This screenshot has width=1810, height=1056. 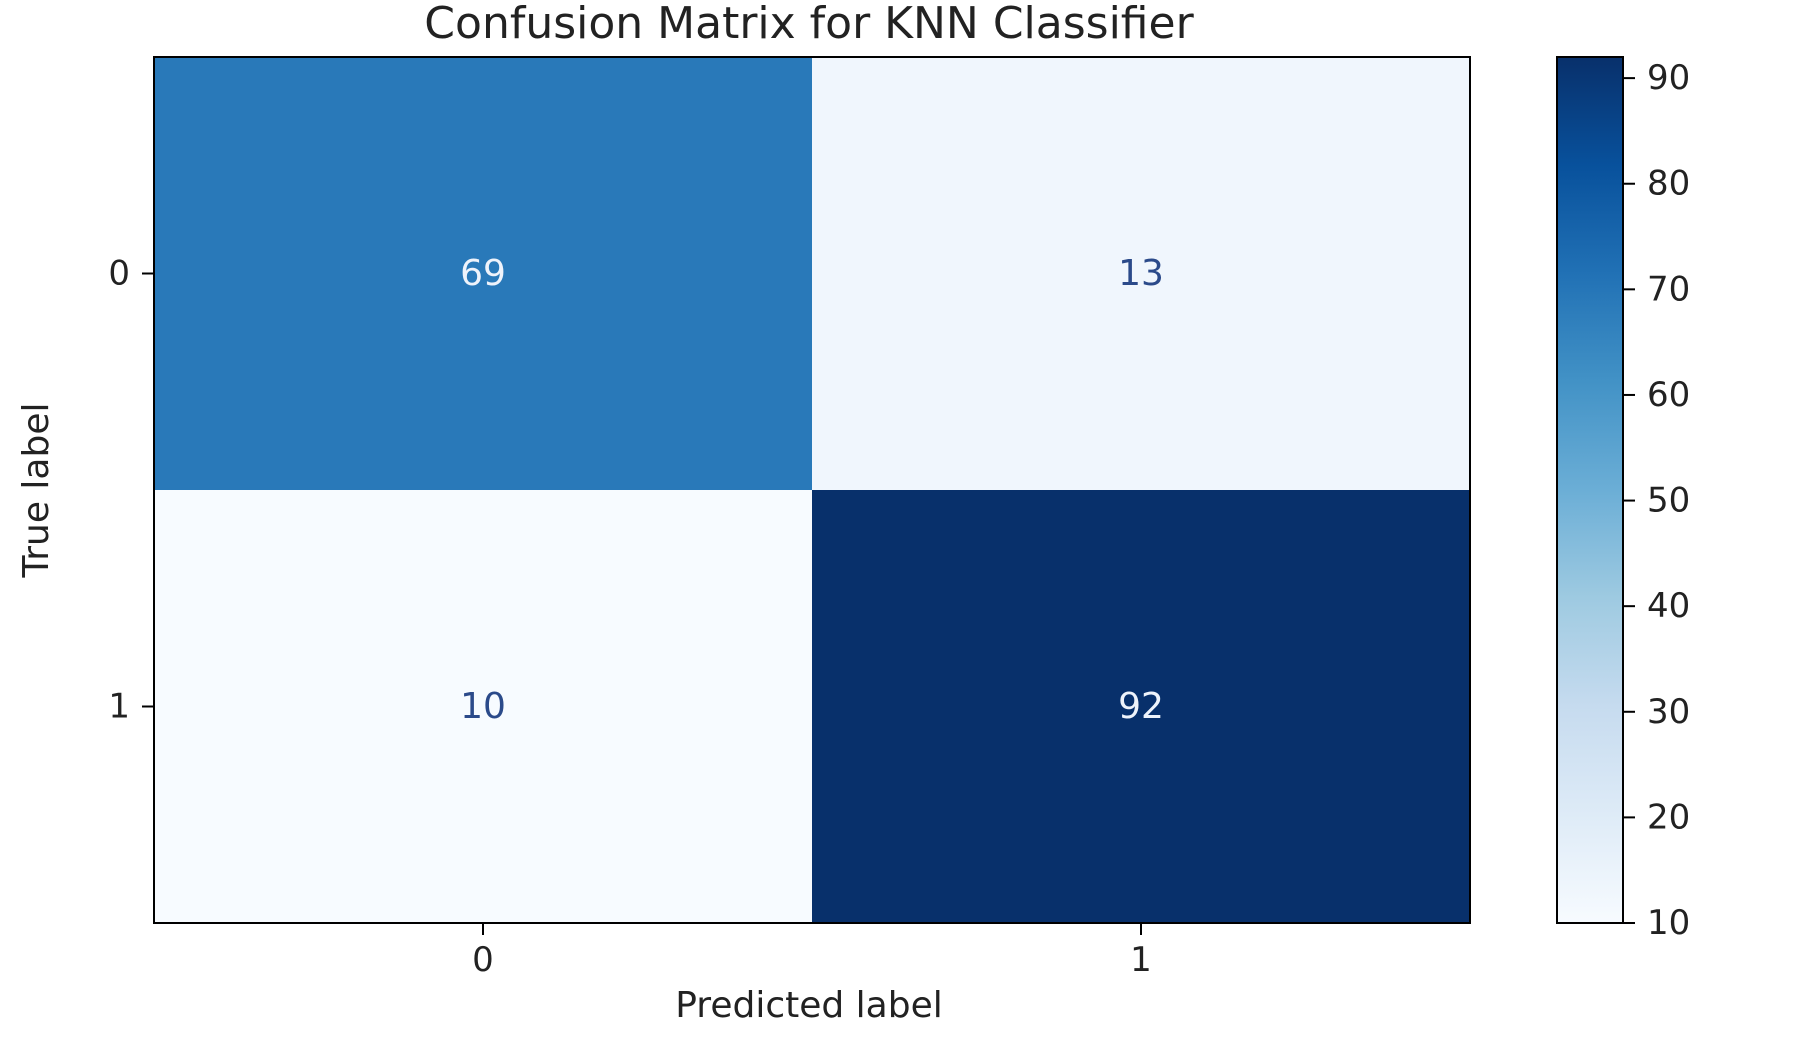 I want to click on cell-value-1-1: 92, so click(x=1141, y=706).